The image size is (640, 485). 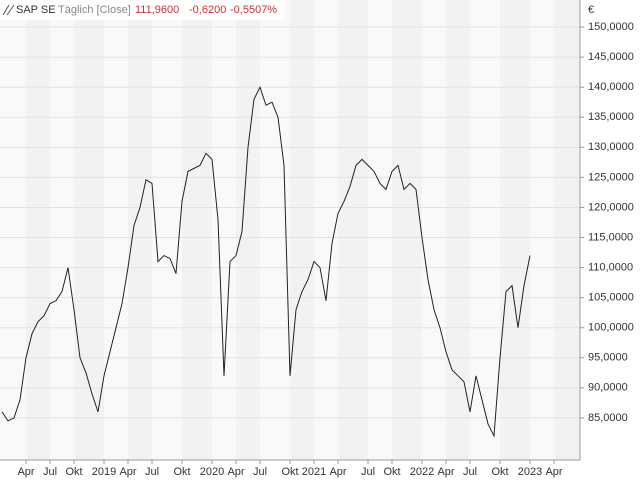 I want to click on y-tick-label: 110,0000, so click(x=610, y=267).